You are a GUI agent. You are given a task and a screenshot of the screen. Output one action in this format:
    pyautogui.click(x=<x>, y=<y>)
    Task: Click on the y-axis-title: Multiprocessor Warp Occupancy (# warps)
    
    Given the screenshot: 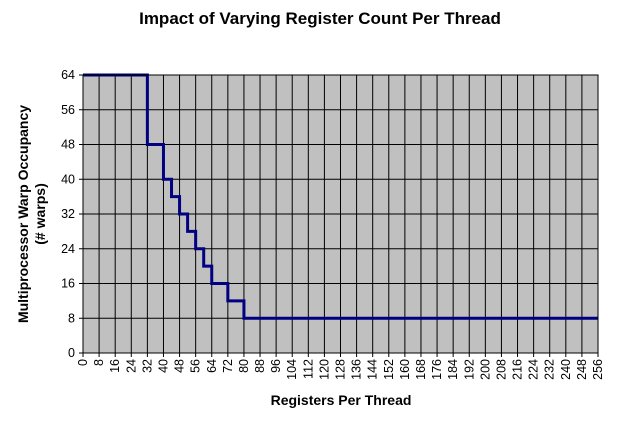 What is the action you would take?
    pyautogui.click(x=31, y=214)
    